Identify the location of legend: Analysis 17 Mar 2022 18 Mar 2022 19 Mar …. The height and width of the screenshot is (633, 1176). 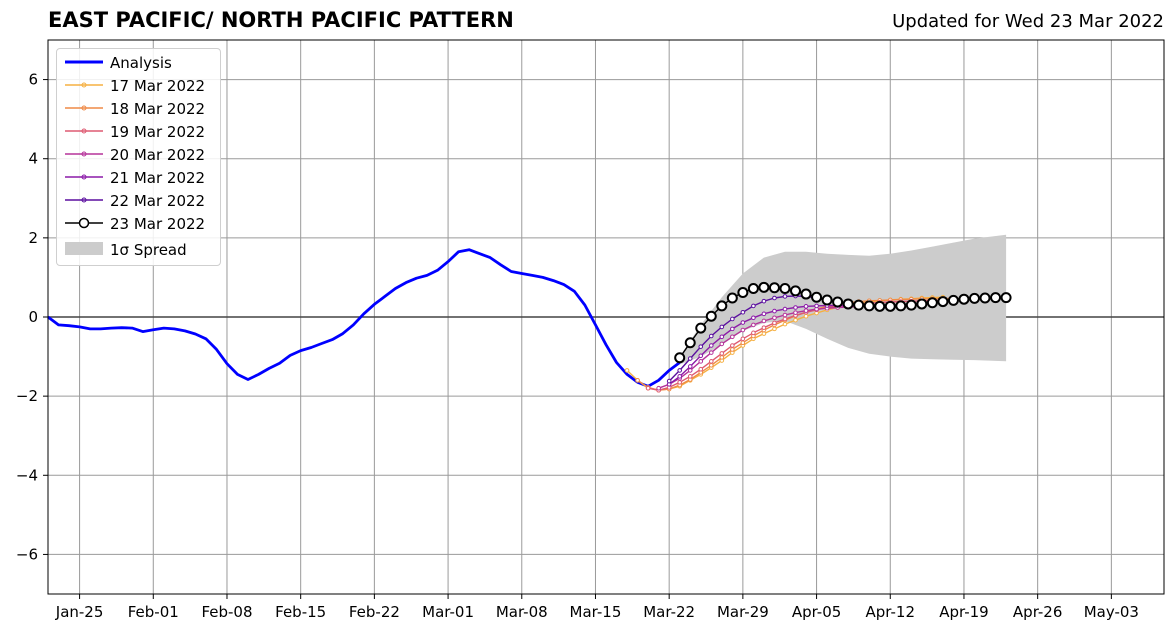
(138, 157).